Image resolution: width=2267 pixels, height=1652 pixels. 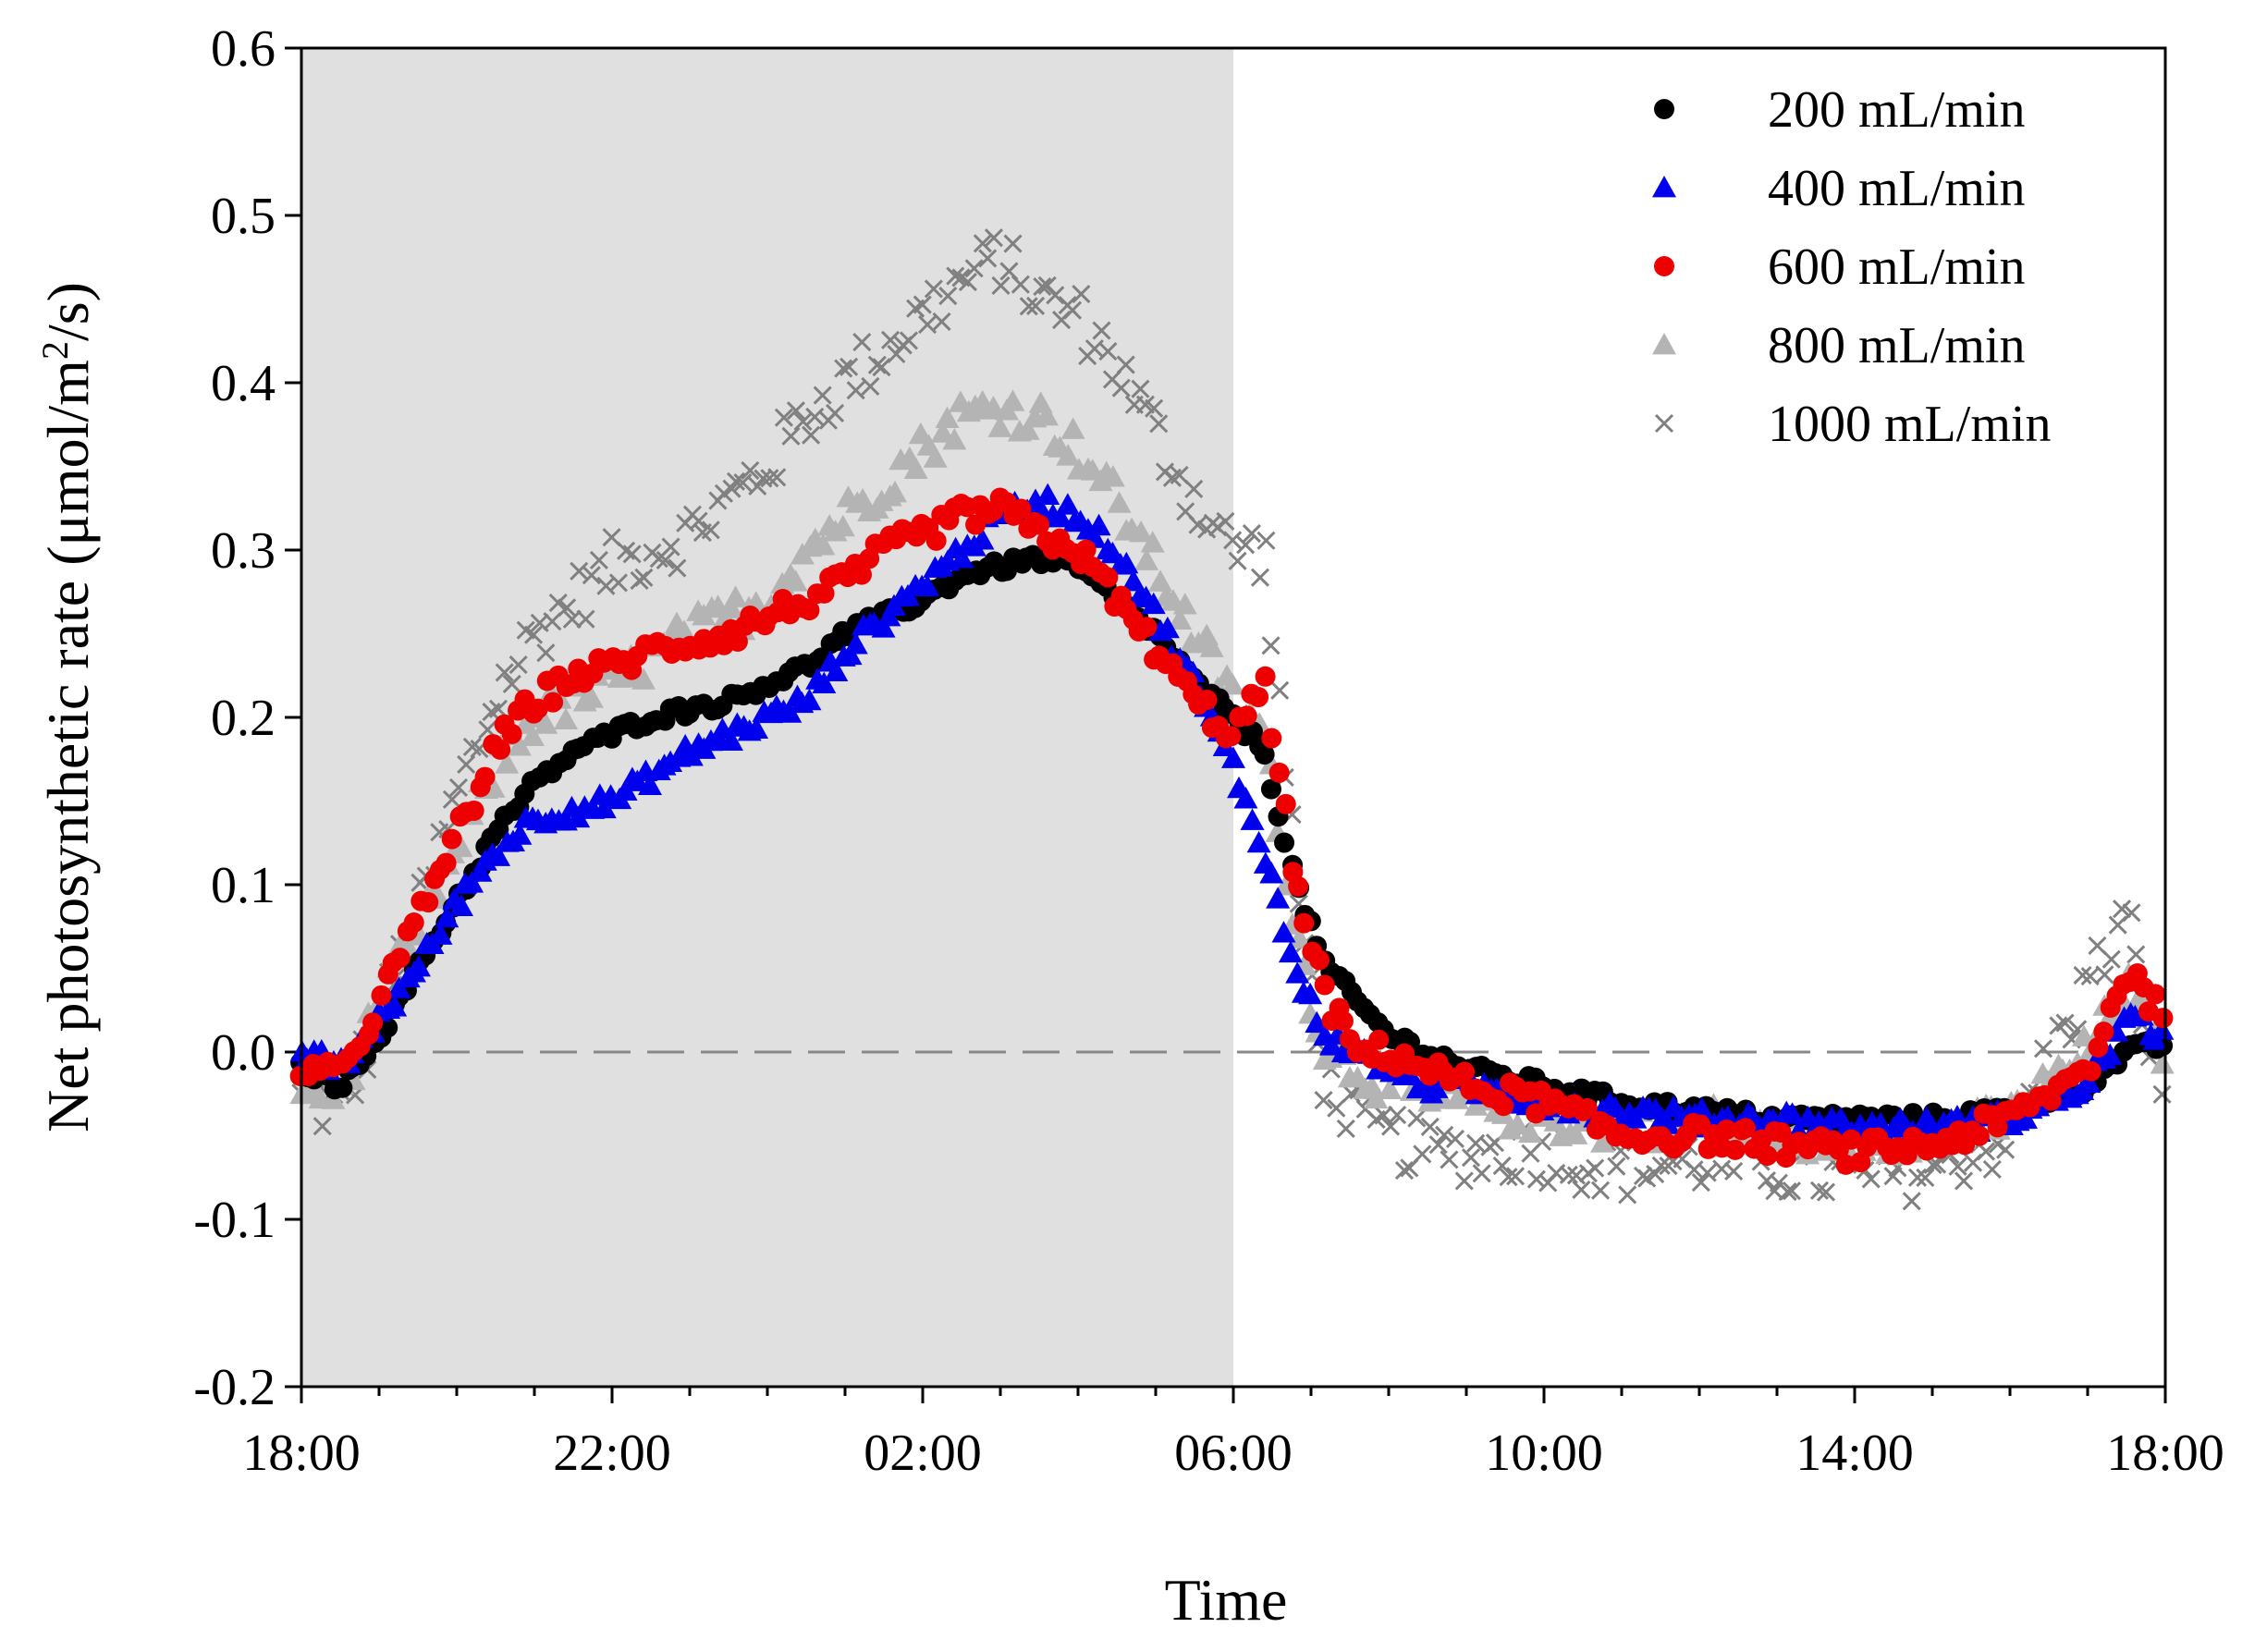 I want to click on y-axis-title: Net photosynthetic rate (μmol/m2/s), so click(x=67, y=707).